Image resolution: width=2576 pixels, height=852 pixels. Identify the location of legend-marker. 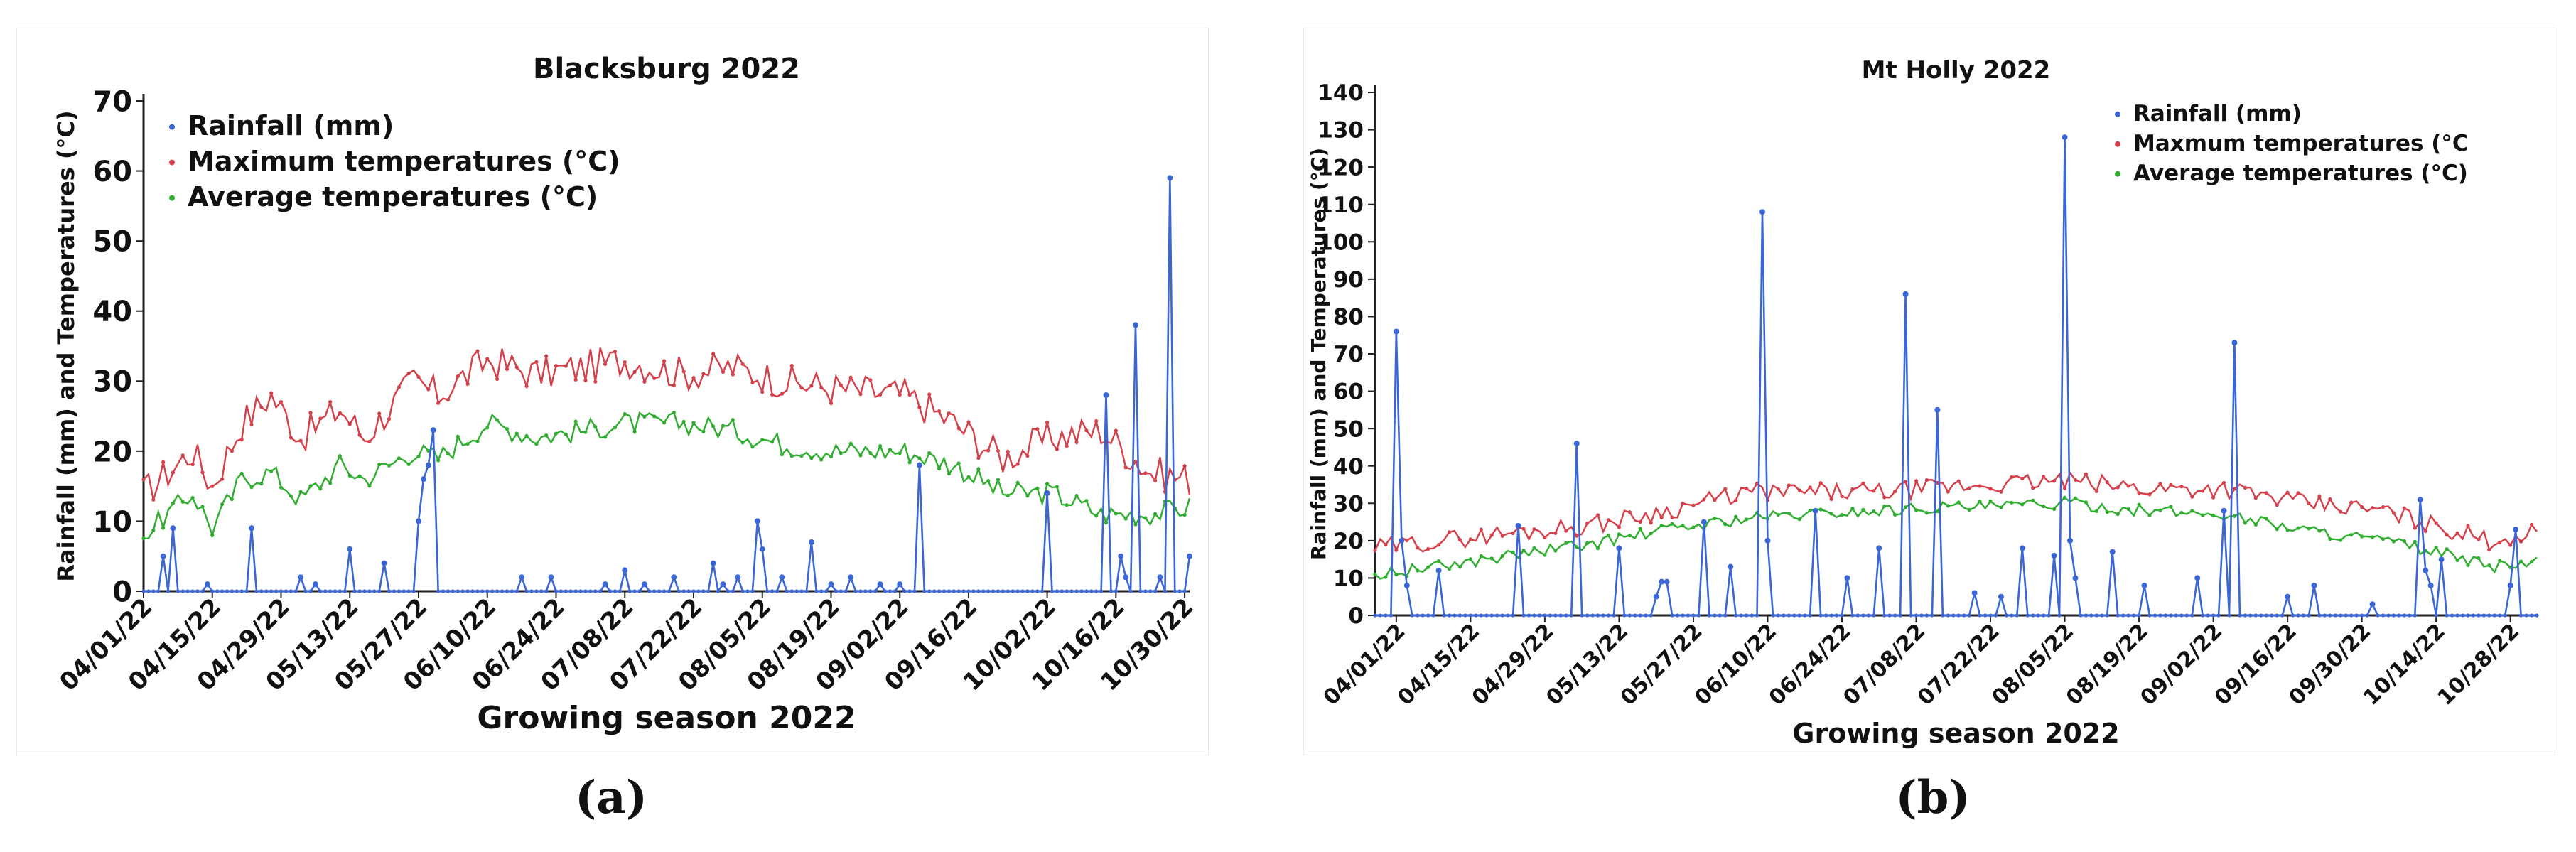
(2117, 144).